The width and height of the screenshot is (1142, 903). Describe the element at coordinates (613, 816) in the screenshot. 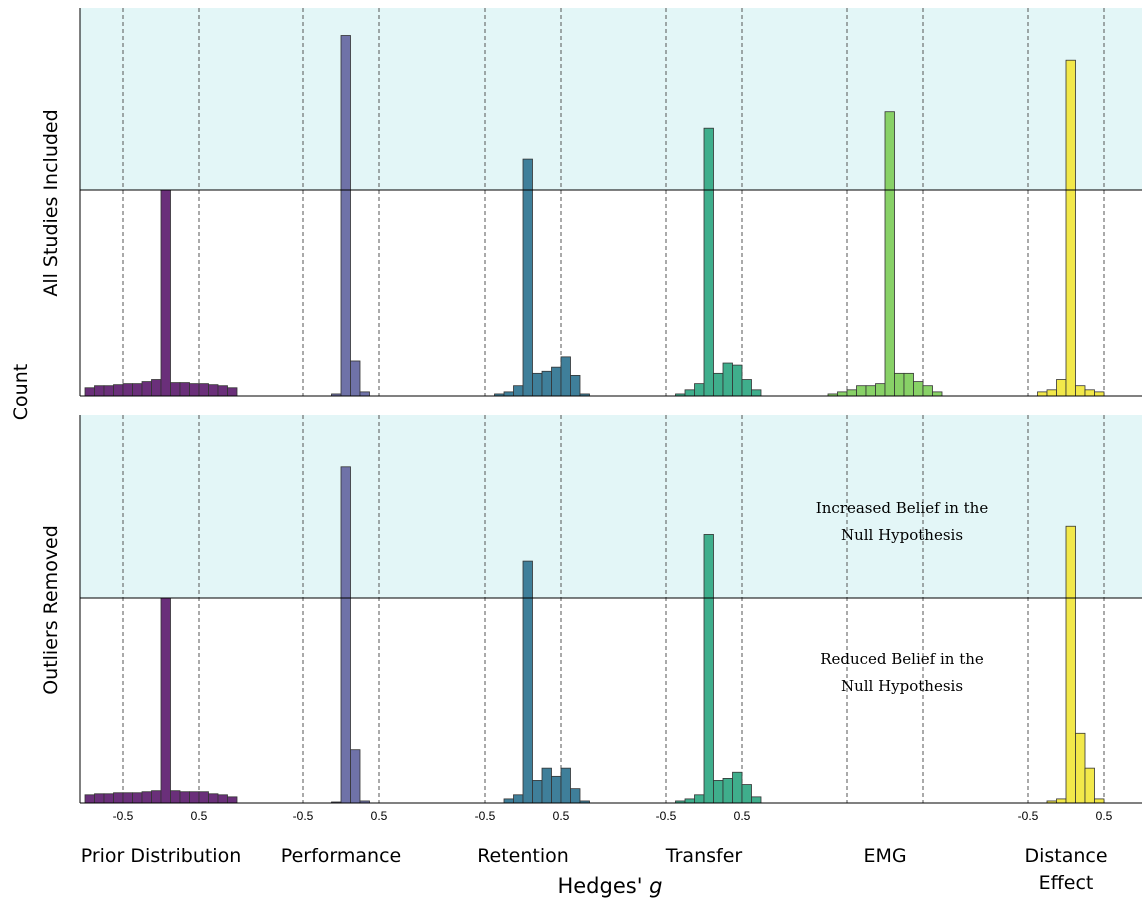

I see `tick-labels: -0.5 0.5 -0.5 0.5 -0.5 0.5 -0.5 0.5 -0.5 0.5` at that location.